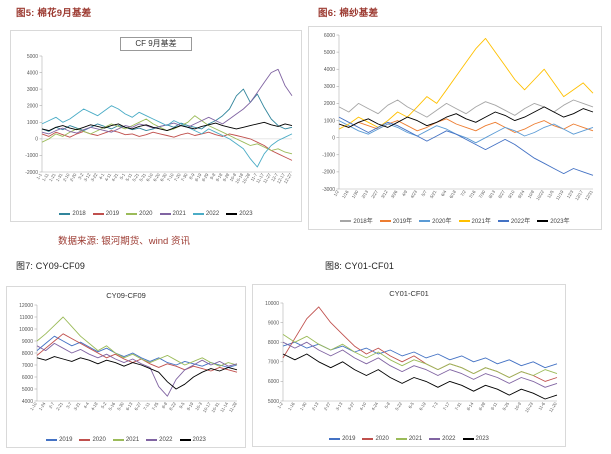 This screenshot has height=454, width=611. I want to click on svg-text: 6-13, so click(129, 406).